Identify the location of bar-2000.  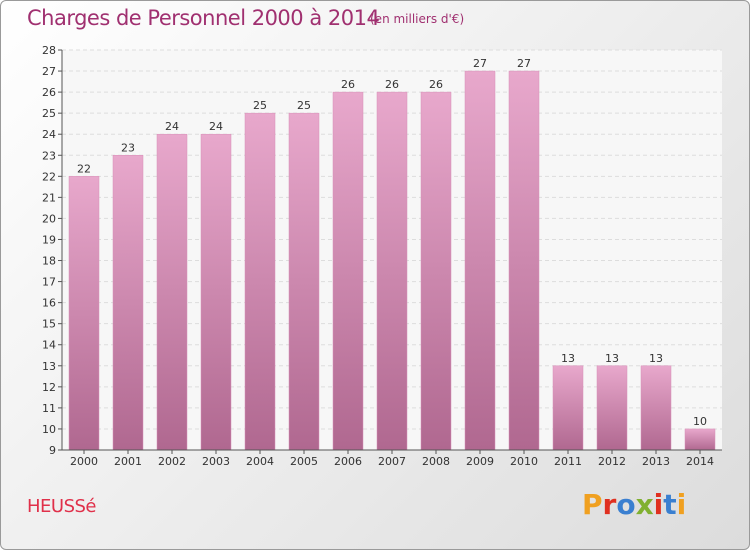
(84, 313).